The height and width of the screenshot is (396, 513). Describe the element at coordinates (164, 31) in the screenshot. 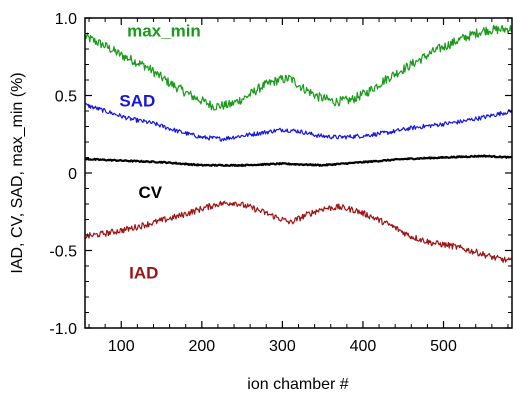

I see `series-label-max-min: max_min` at that location.